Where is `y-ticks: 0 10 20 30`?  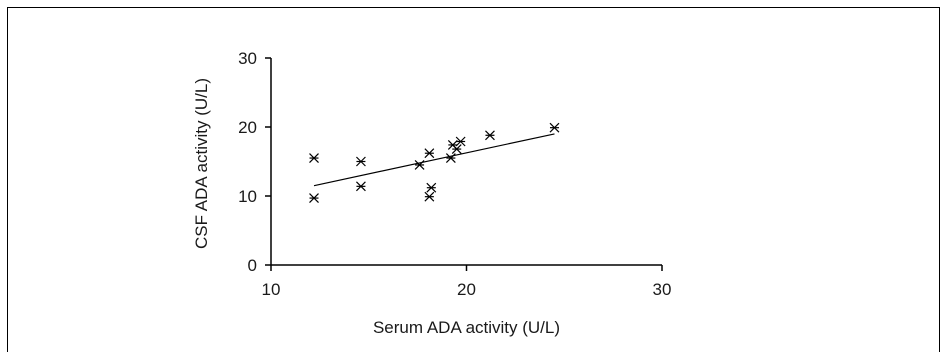
y-ticks: 0 10 20 30 is located at coordinates (254, 162).